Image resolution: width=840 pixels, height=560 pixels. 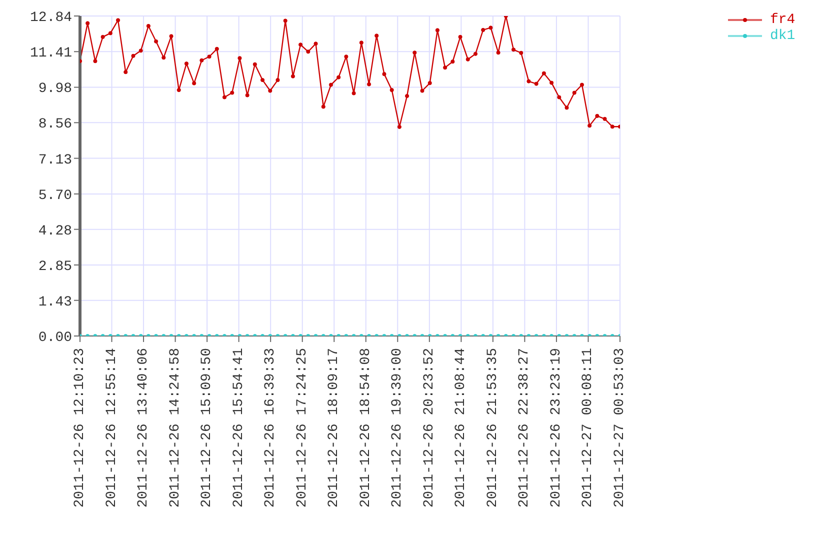 What do you see at coordinates (429, 428) in the screenshot?
I see `x-tick-label: 2011-12-26 20:23:52` at bounding box center [429, 428].